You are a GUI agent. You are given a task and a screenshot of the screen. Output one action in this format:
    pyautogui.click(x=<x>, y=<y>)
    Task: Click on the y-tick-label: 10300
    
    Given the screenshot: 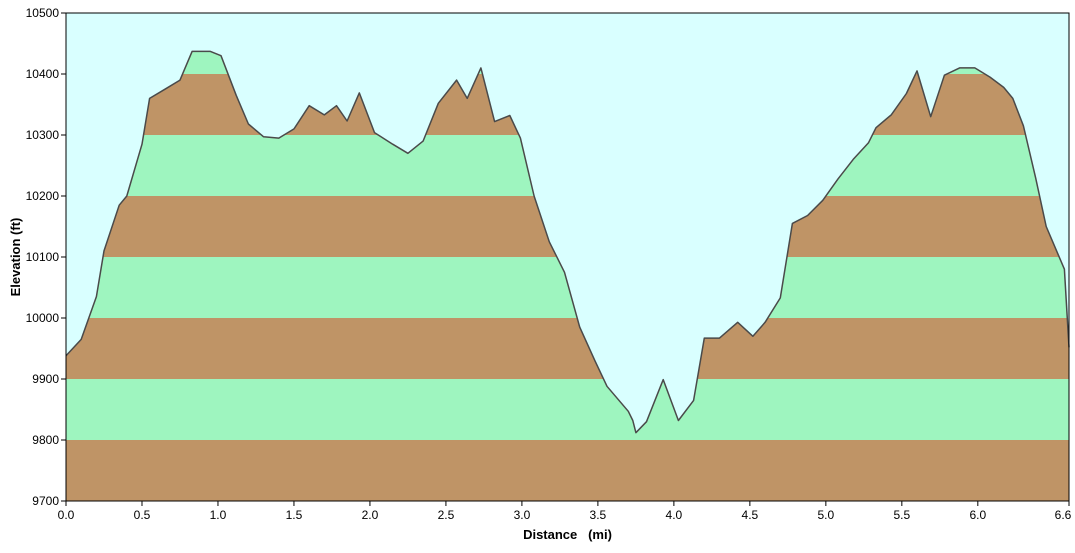 What is the action you would take?
    pyautogui.click(x=43, y=135)
    